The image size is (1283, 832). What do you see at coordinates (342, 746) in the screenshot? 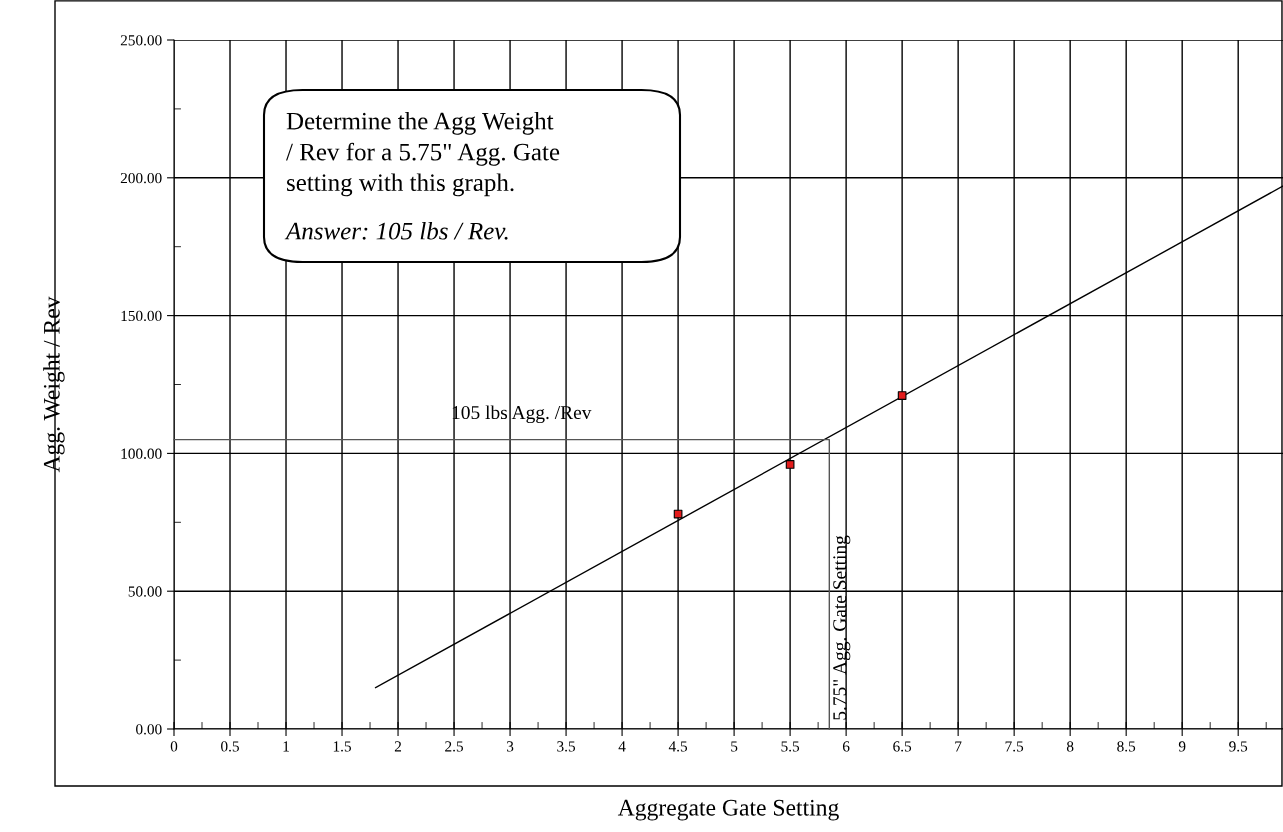
I see `x-tick-label: 1.5` at bounding box center [342, 746].